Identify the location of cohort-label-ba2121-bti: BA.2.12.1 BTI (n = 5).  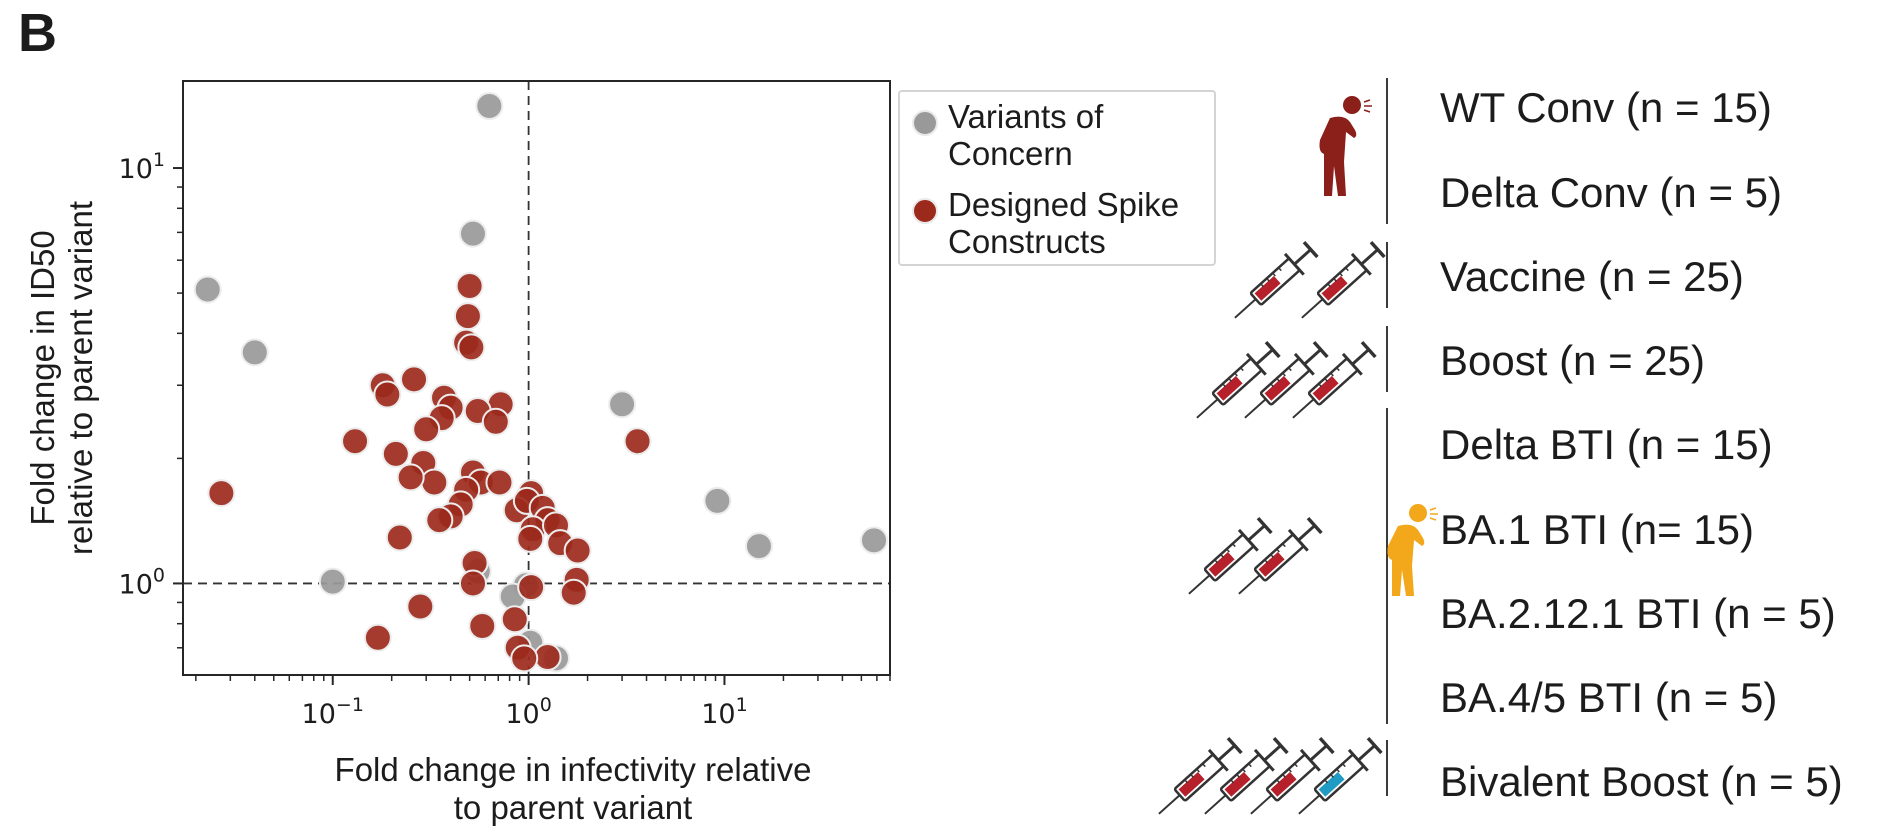
(1638, 613).